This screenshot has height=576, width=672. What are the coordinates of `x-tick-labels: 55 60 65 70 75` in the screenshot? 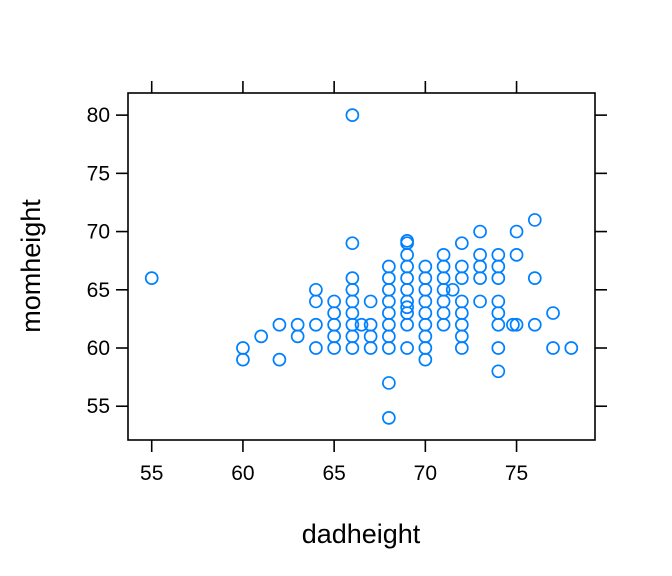 It's located at (334, 473).